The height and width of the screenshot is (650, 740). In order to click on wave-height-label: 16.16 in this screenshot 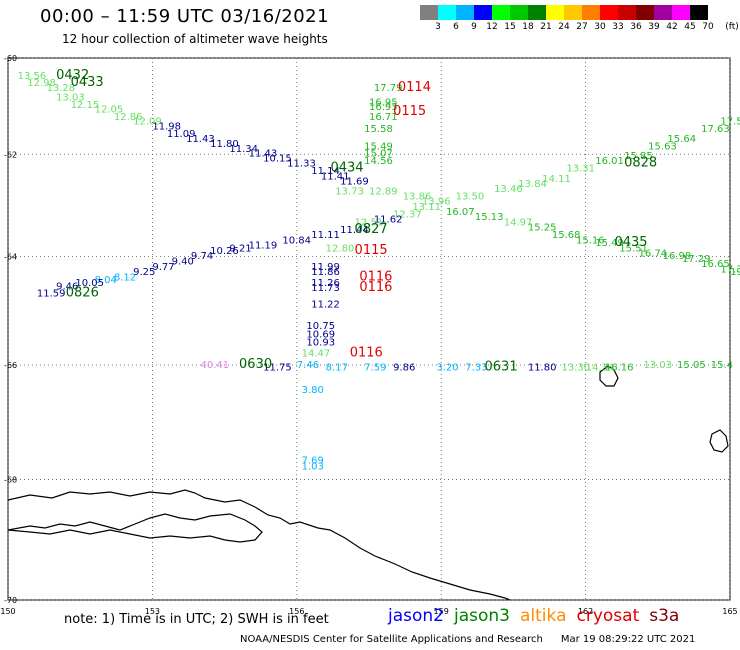, I will do `click(619, 368)`.